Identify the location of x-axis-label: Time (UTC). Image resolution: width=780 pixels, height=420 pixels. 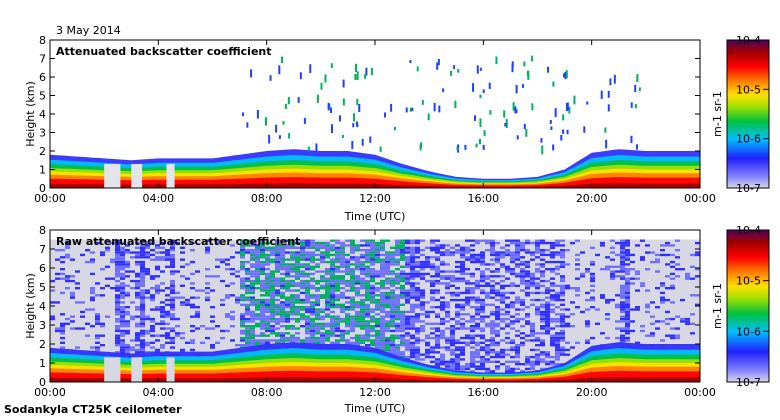
(375, 216).